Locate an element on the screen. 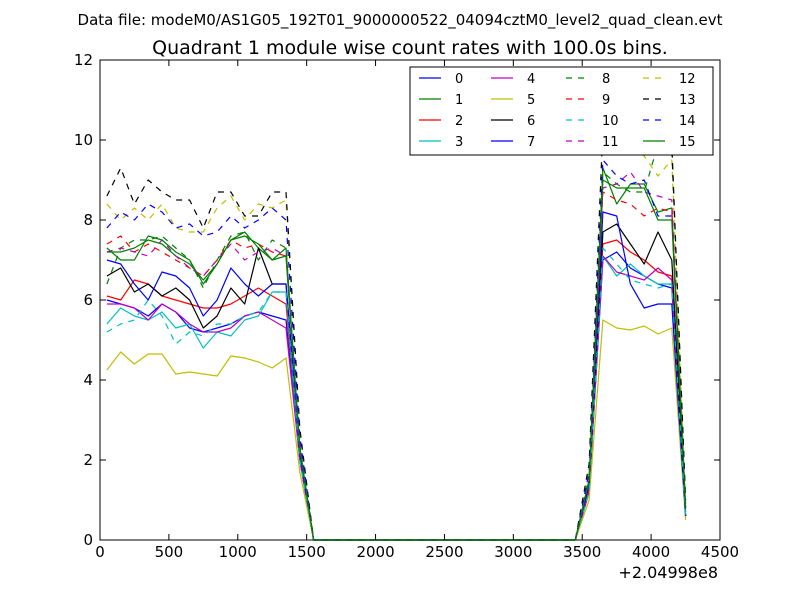  legend-label-5: 5 is located at coordinates (531, 100).